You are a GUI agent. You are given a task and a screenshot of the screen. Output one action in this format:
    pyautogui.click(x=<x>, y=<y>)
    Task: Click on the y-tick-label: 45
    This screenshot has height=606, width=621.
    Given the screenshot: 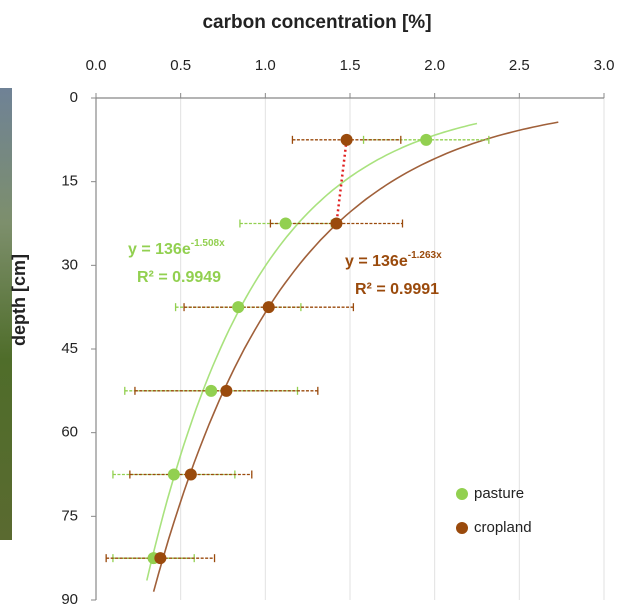 What is the action you would take?
    pyautogui.click(x=69, y=348)
    